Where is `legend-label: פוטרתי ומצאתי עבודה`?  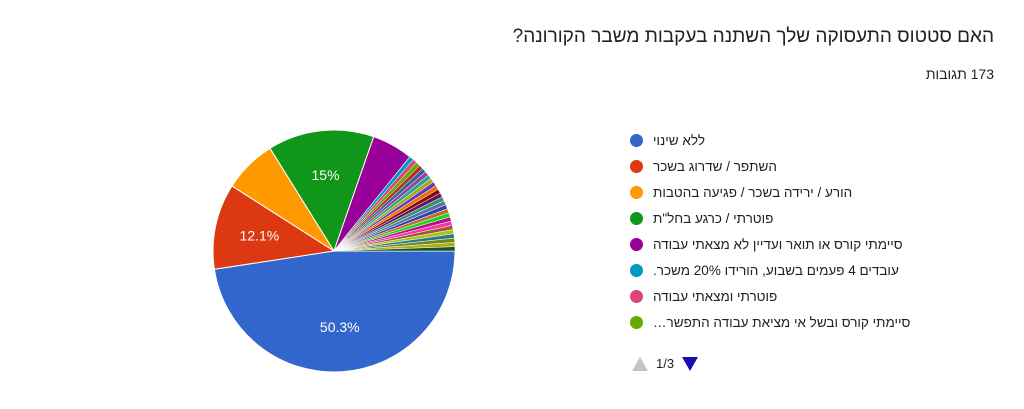 legend-label: פוטרתי ומצאתי עבודה is located at coordinates (715, 296).